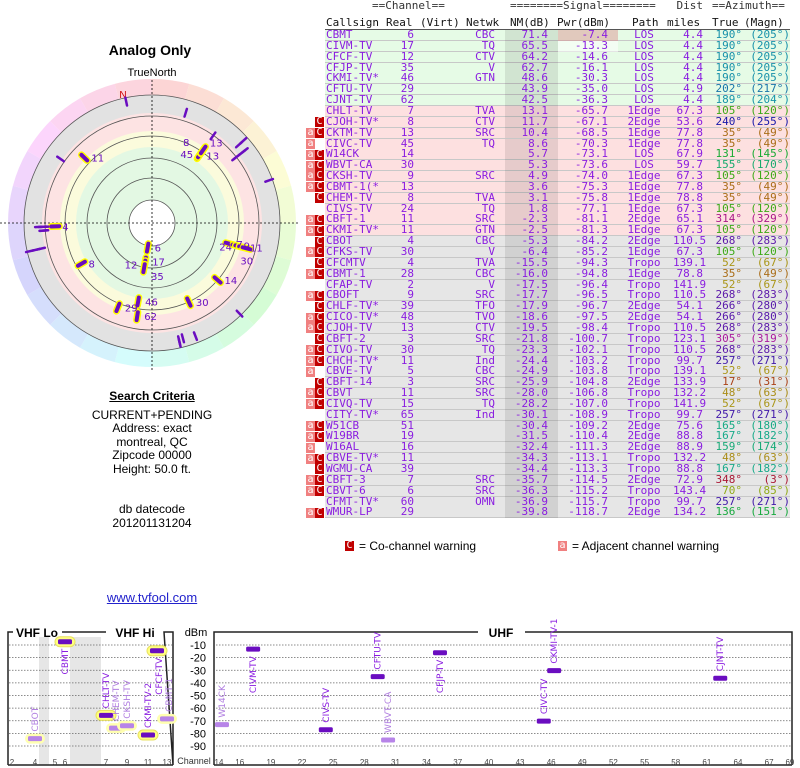 The image size is (800, 768). I want to click on tvfool-link: www.tvfool.com, so click(152, 597).